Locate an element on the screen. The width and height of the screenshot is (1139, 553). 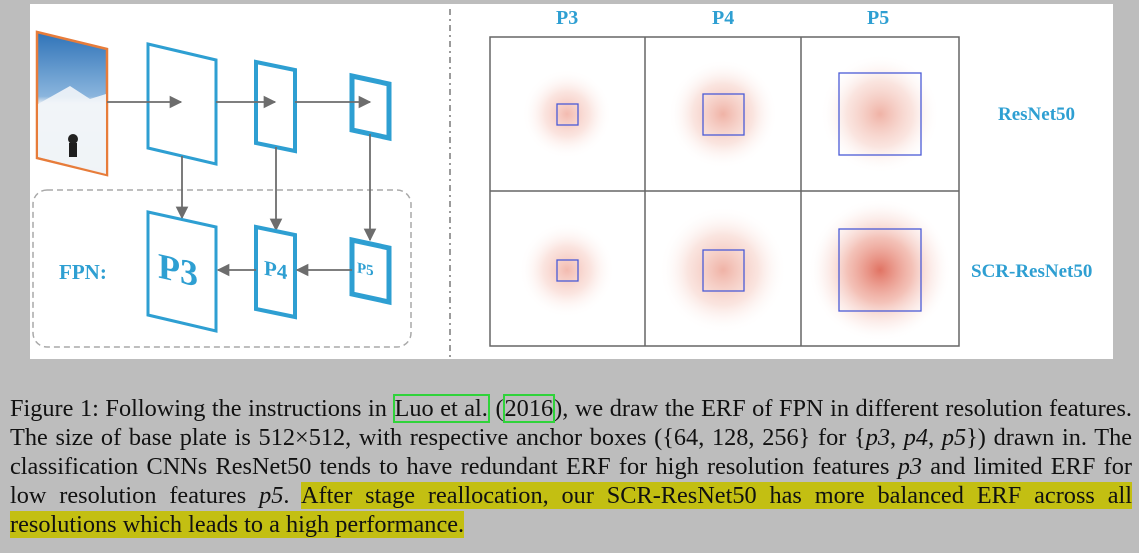
fpn-region is located at coordinates (222, 268).